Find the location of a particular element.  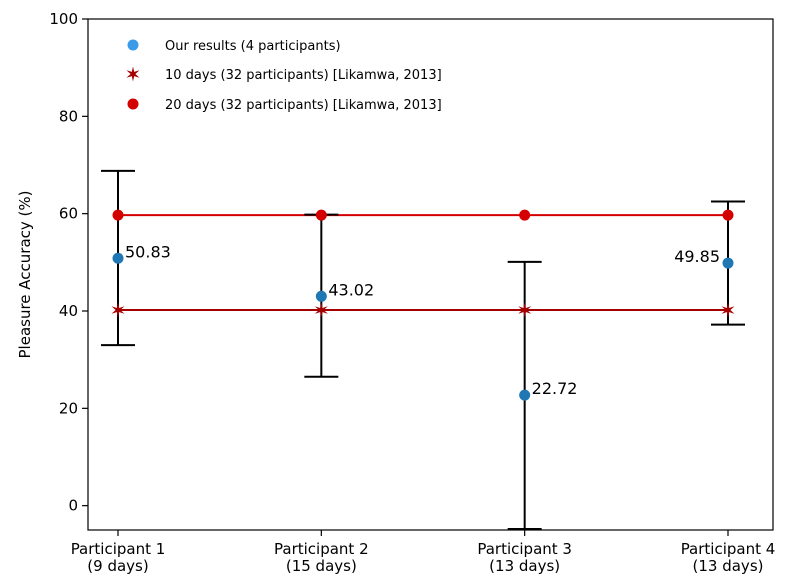

data-label: 22.72 is located at coordinates (555, 388).